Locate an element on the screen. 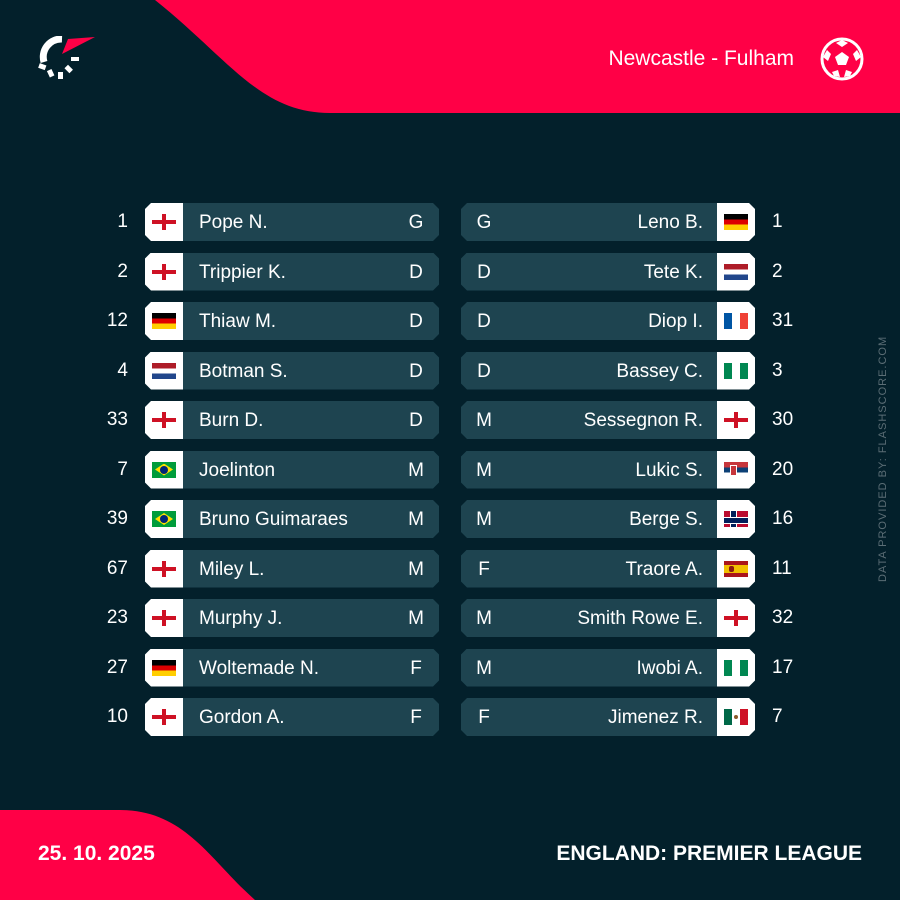 Image resolution: width=900 pixels, height=900 pixels. home-player-row: 39 Bruno Guimaraes M is located at coordinates (450, 519).